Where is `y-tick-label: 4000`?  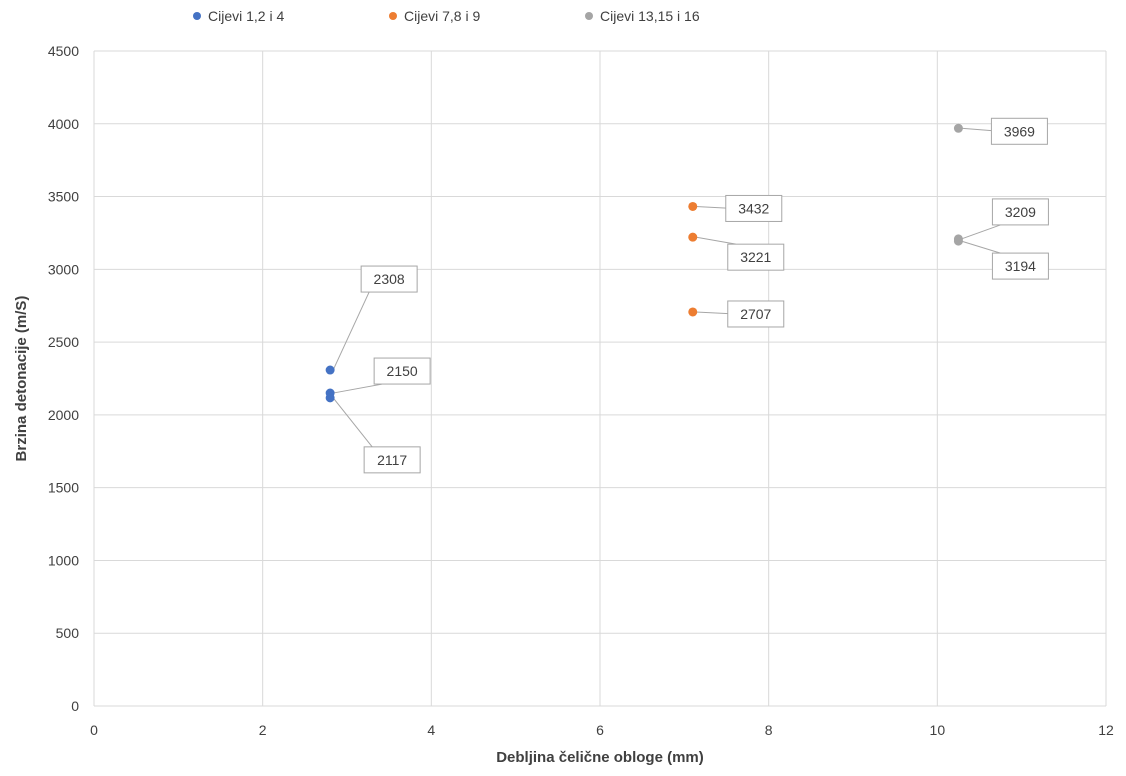 y-tick-label: 4000 is located at coordinates (63, 124).